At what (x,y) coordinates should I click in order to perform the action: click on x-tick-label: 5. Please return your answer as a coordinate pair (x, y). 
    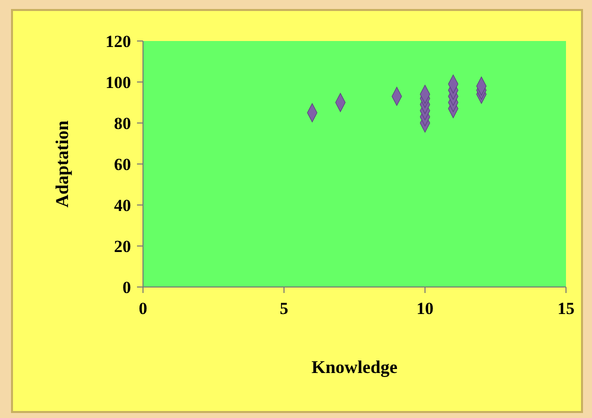
    Looking at the image, I should click on (284, 308).